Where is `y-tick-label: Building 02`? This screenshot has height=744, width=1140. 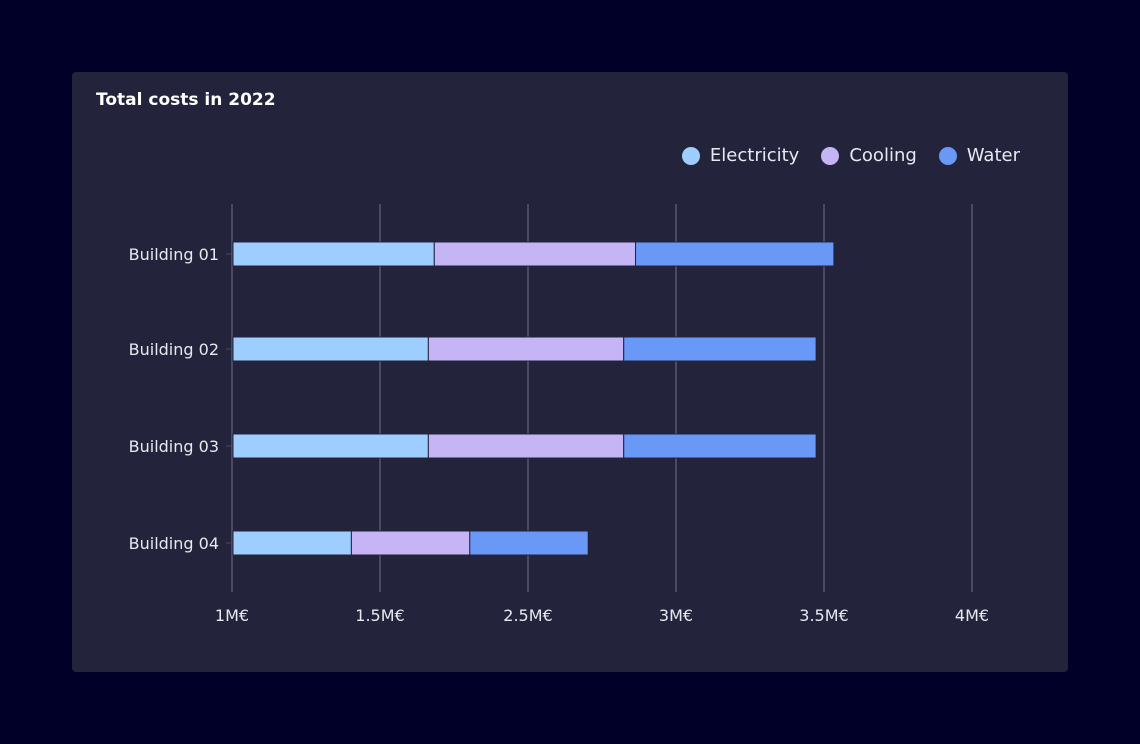
y-tick-label: Building 02 is located at coordinates (174, 349).